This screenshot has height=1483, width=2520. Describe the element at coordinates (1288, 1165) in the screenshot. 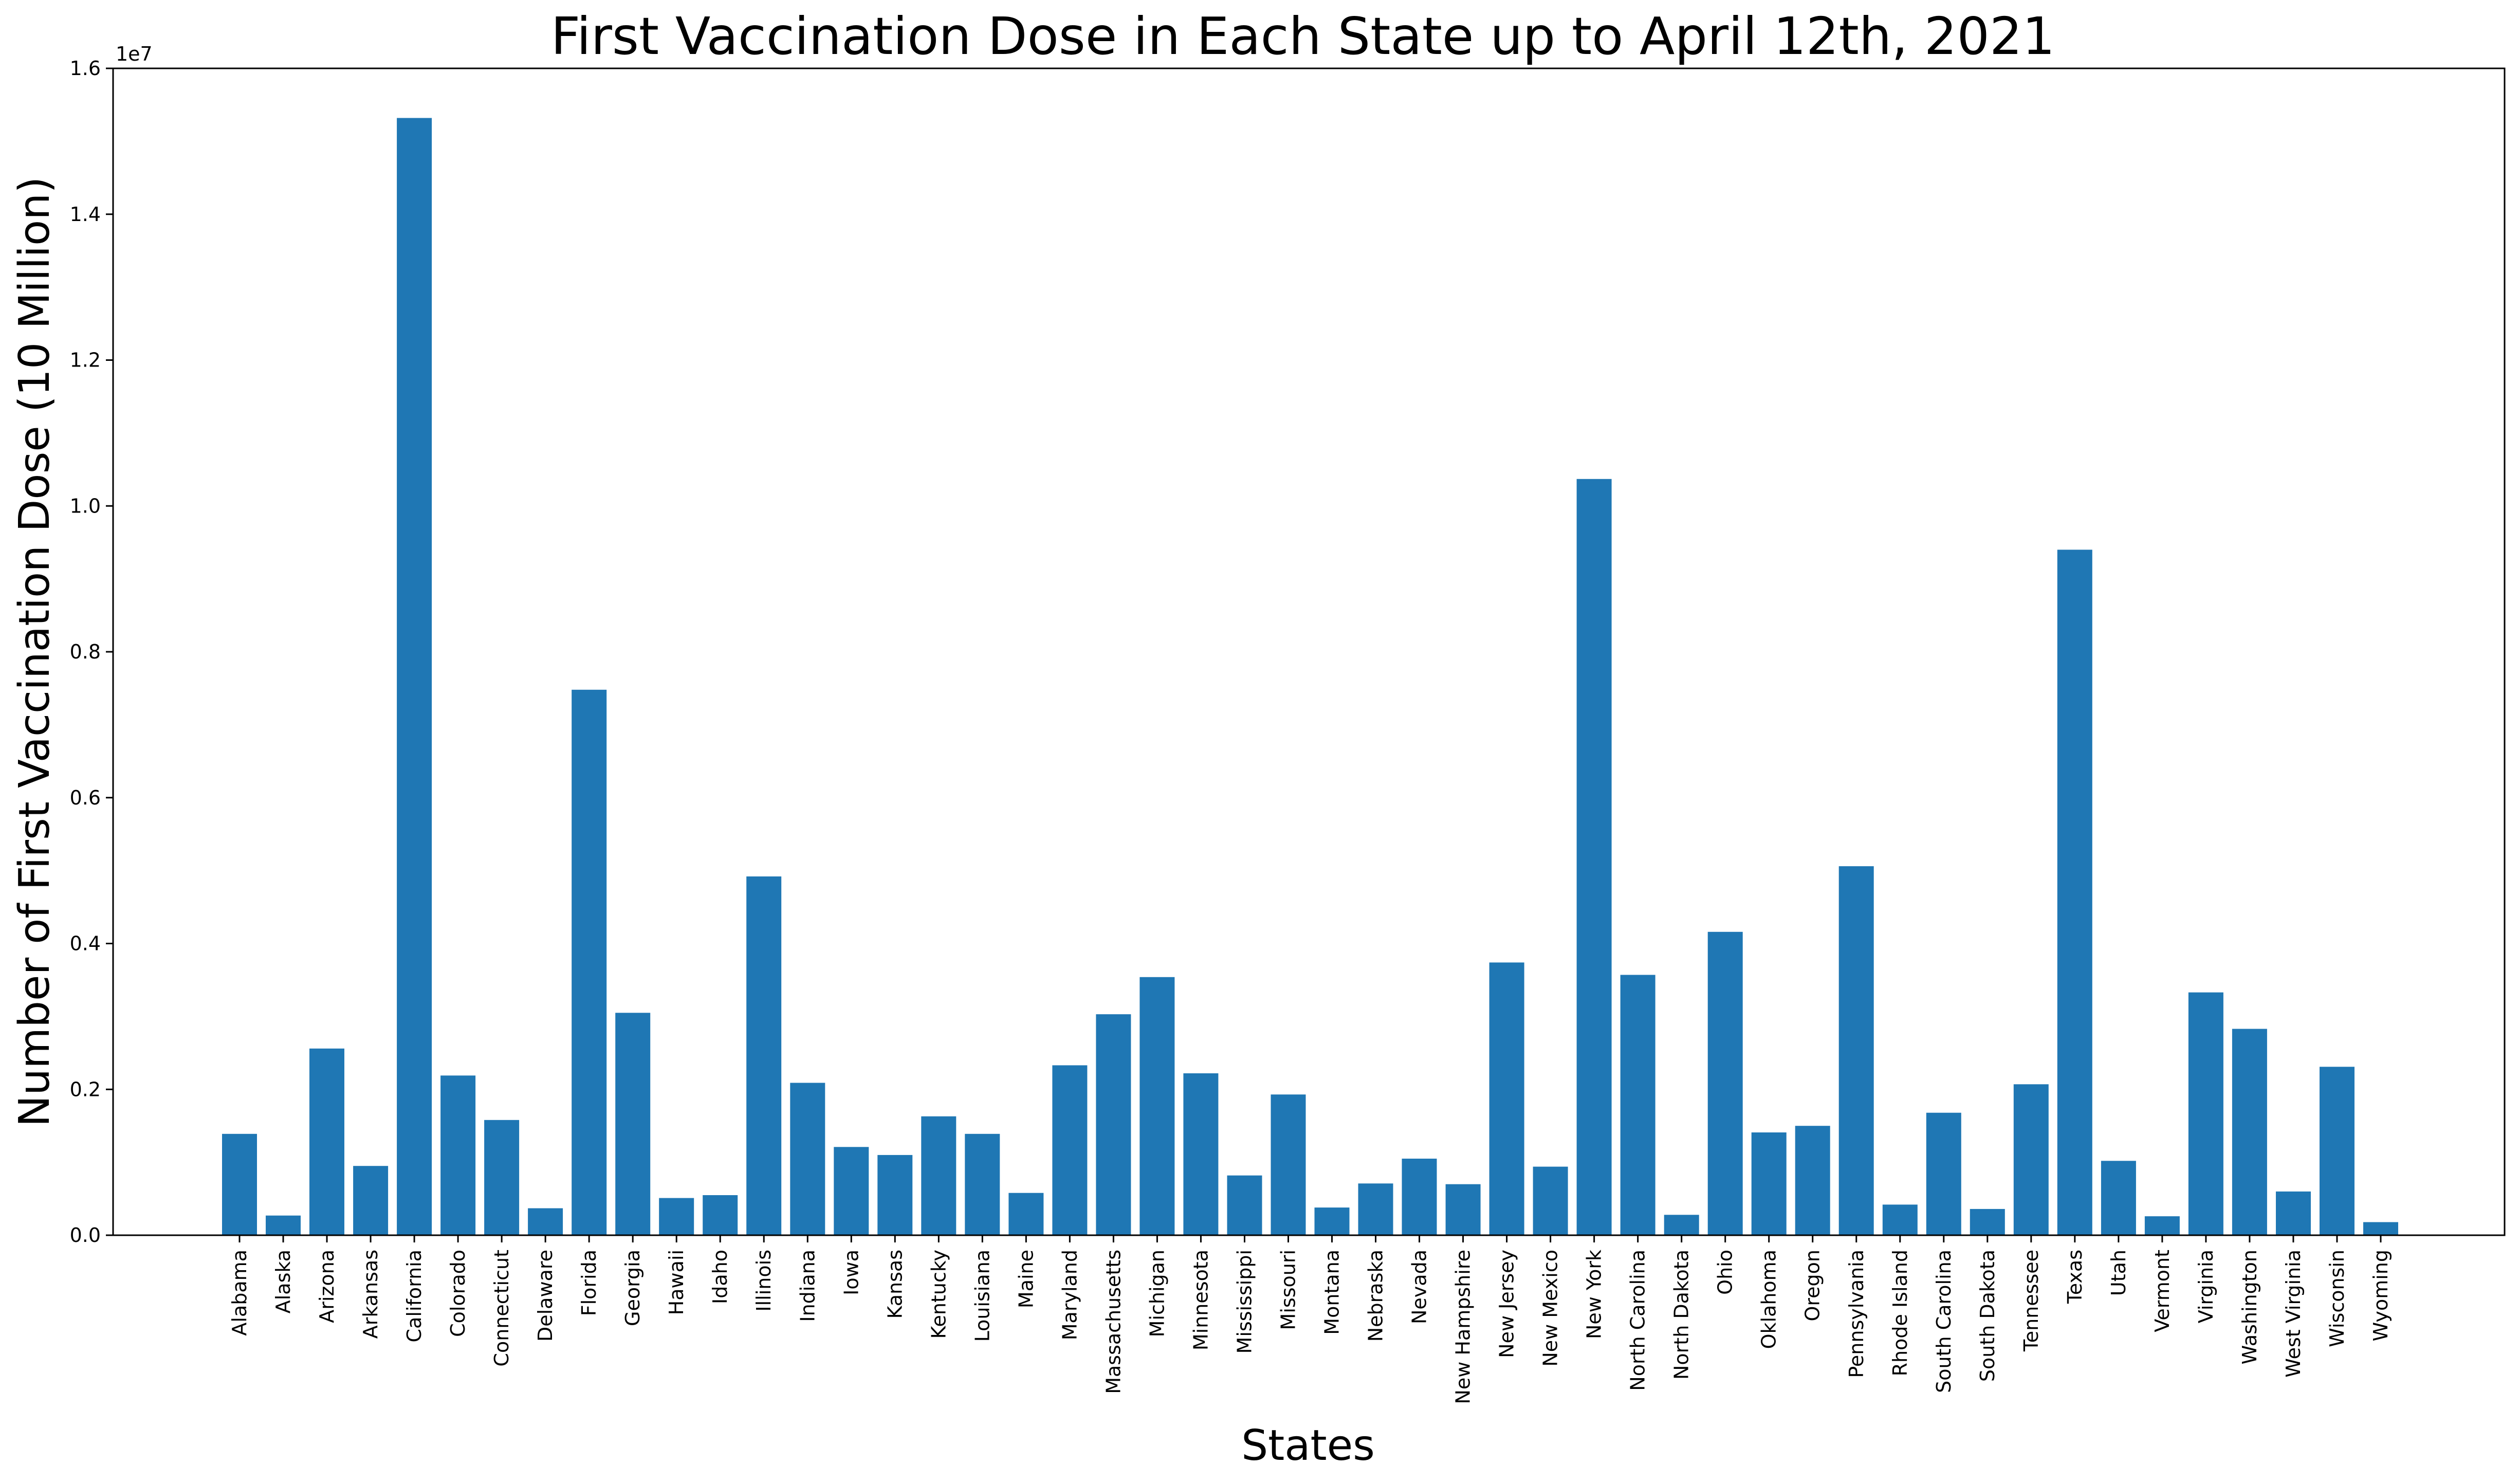

I see `bar-missouri` at that location.